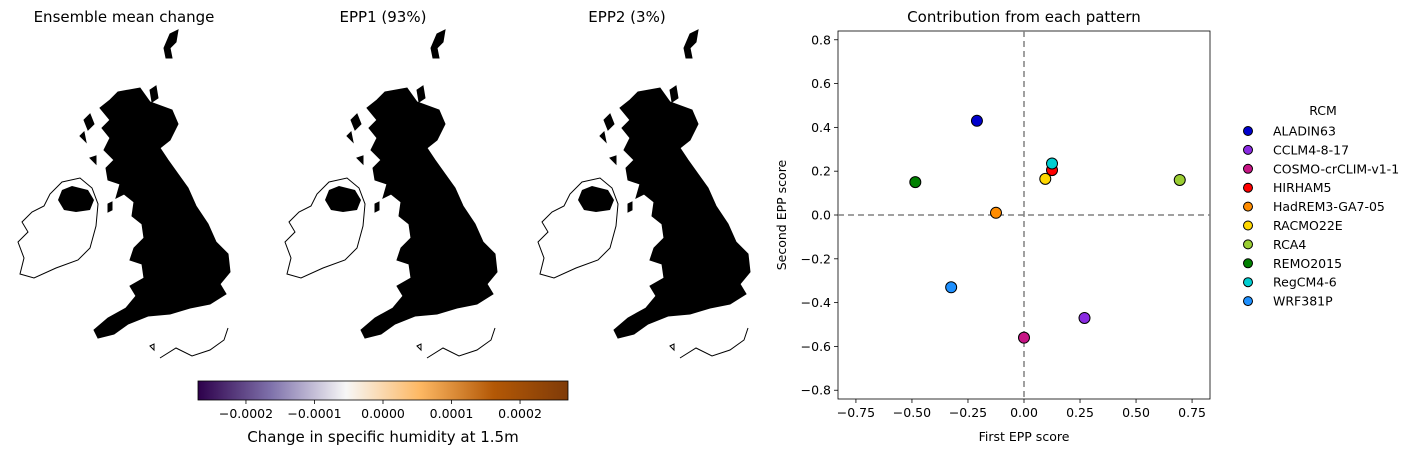  I want to click on colorbar-tick-label: 0.0001, so click(452, 413).